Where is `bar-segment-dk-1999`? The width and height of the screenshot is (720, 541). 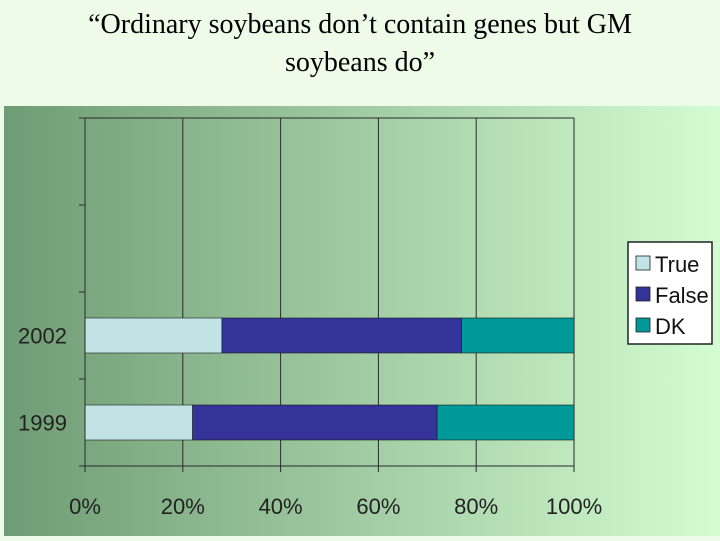 bar-segment-dk-1999 is located at coordinates (505, 422).